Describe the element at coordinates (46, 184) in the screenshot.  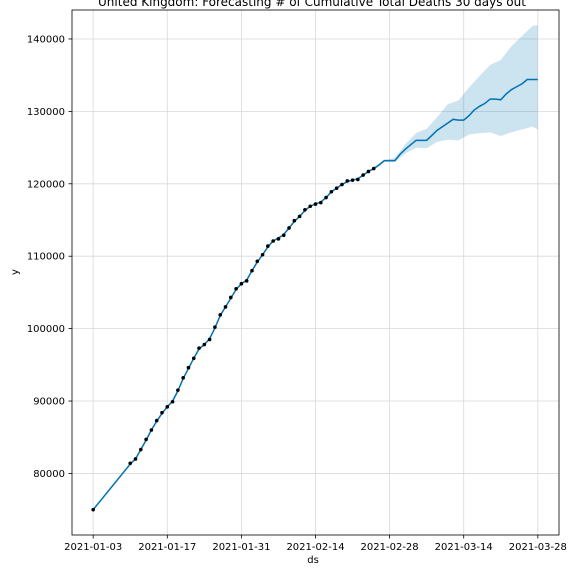
I see `y-tick-label: 120000` at that location.